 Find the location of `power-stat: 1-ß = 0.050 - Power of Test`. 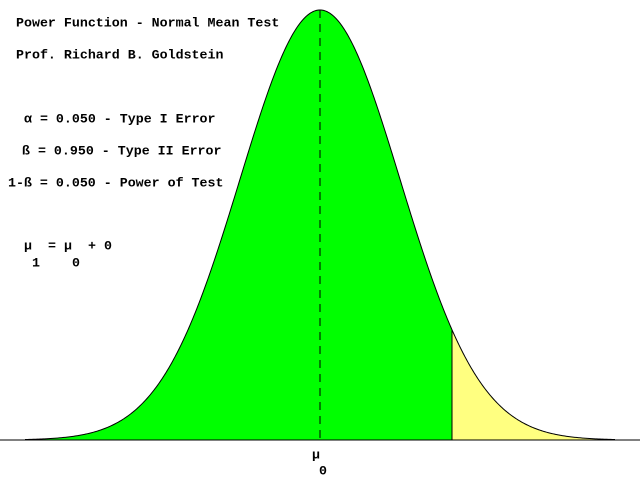

power-stat: 1-ß = 0.050 - Power of Test is located at coordinates (115, 183).